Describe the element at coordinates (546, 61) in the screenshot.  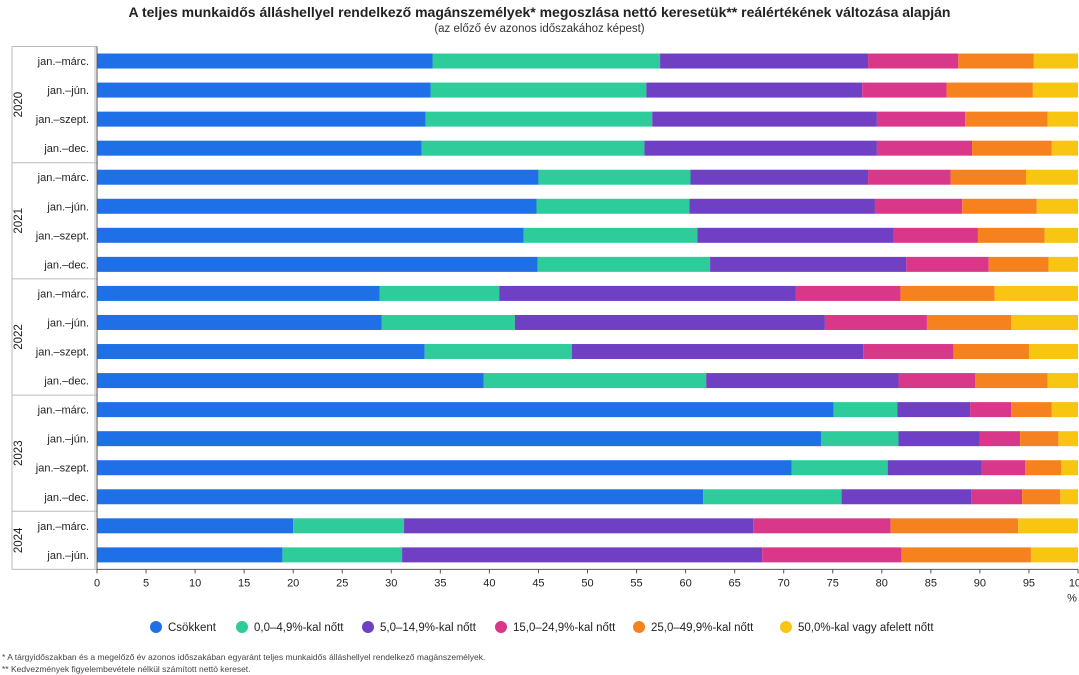
I see `bar-row1-series2` at that location.